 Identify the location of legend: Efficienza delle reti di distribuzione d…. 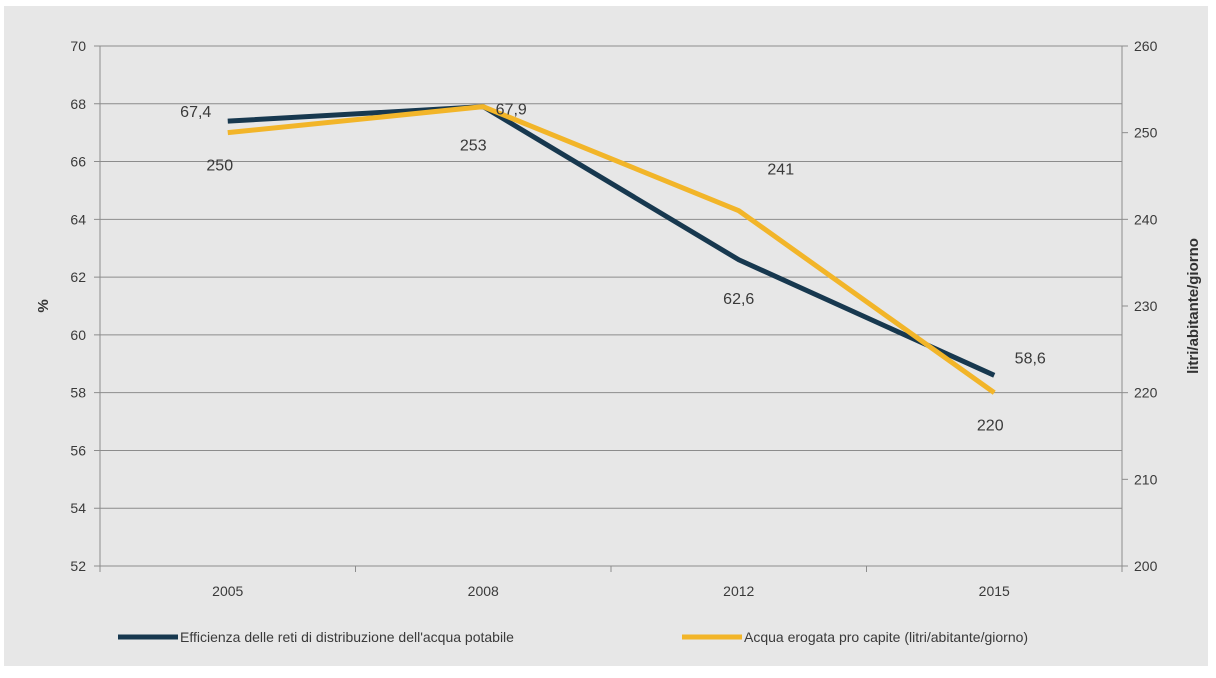
(573, 637).